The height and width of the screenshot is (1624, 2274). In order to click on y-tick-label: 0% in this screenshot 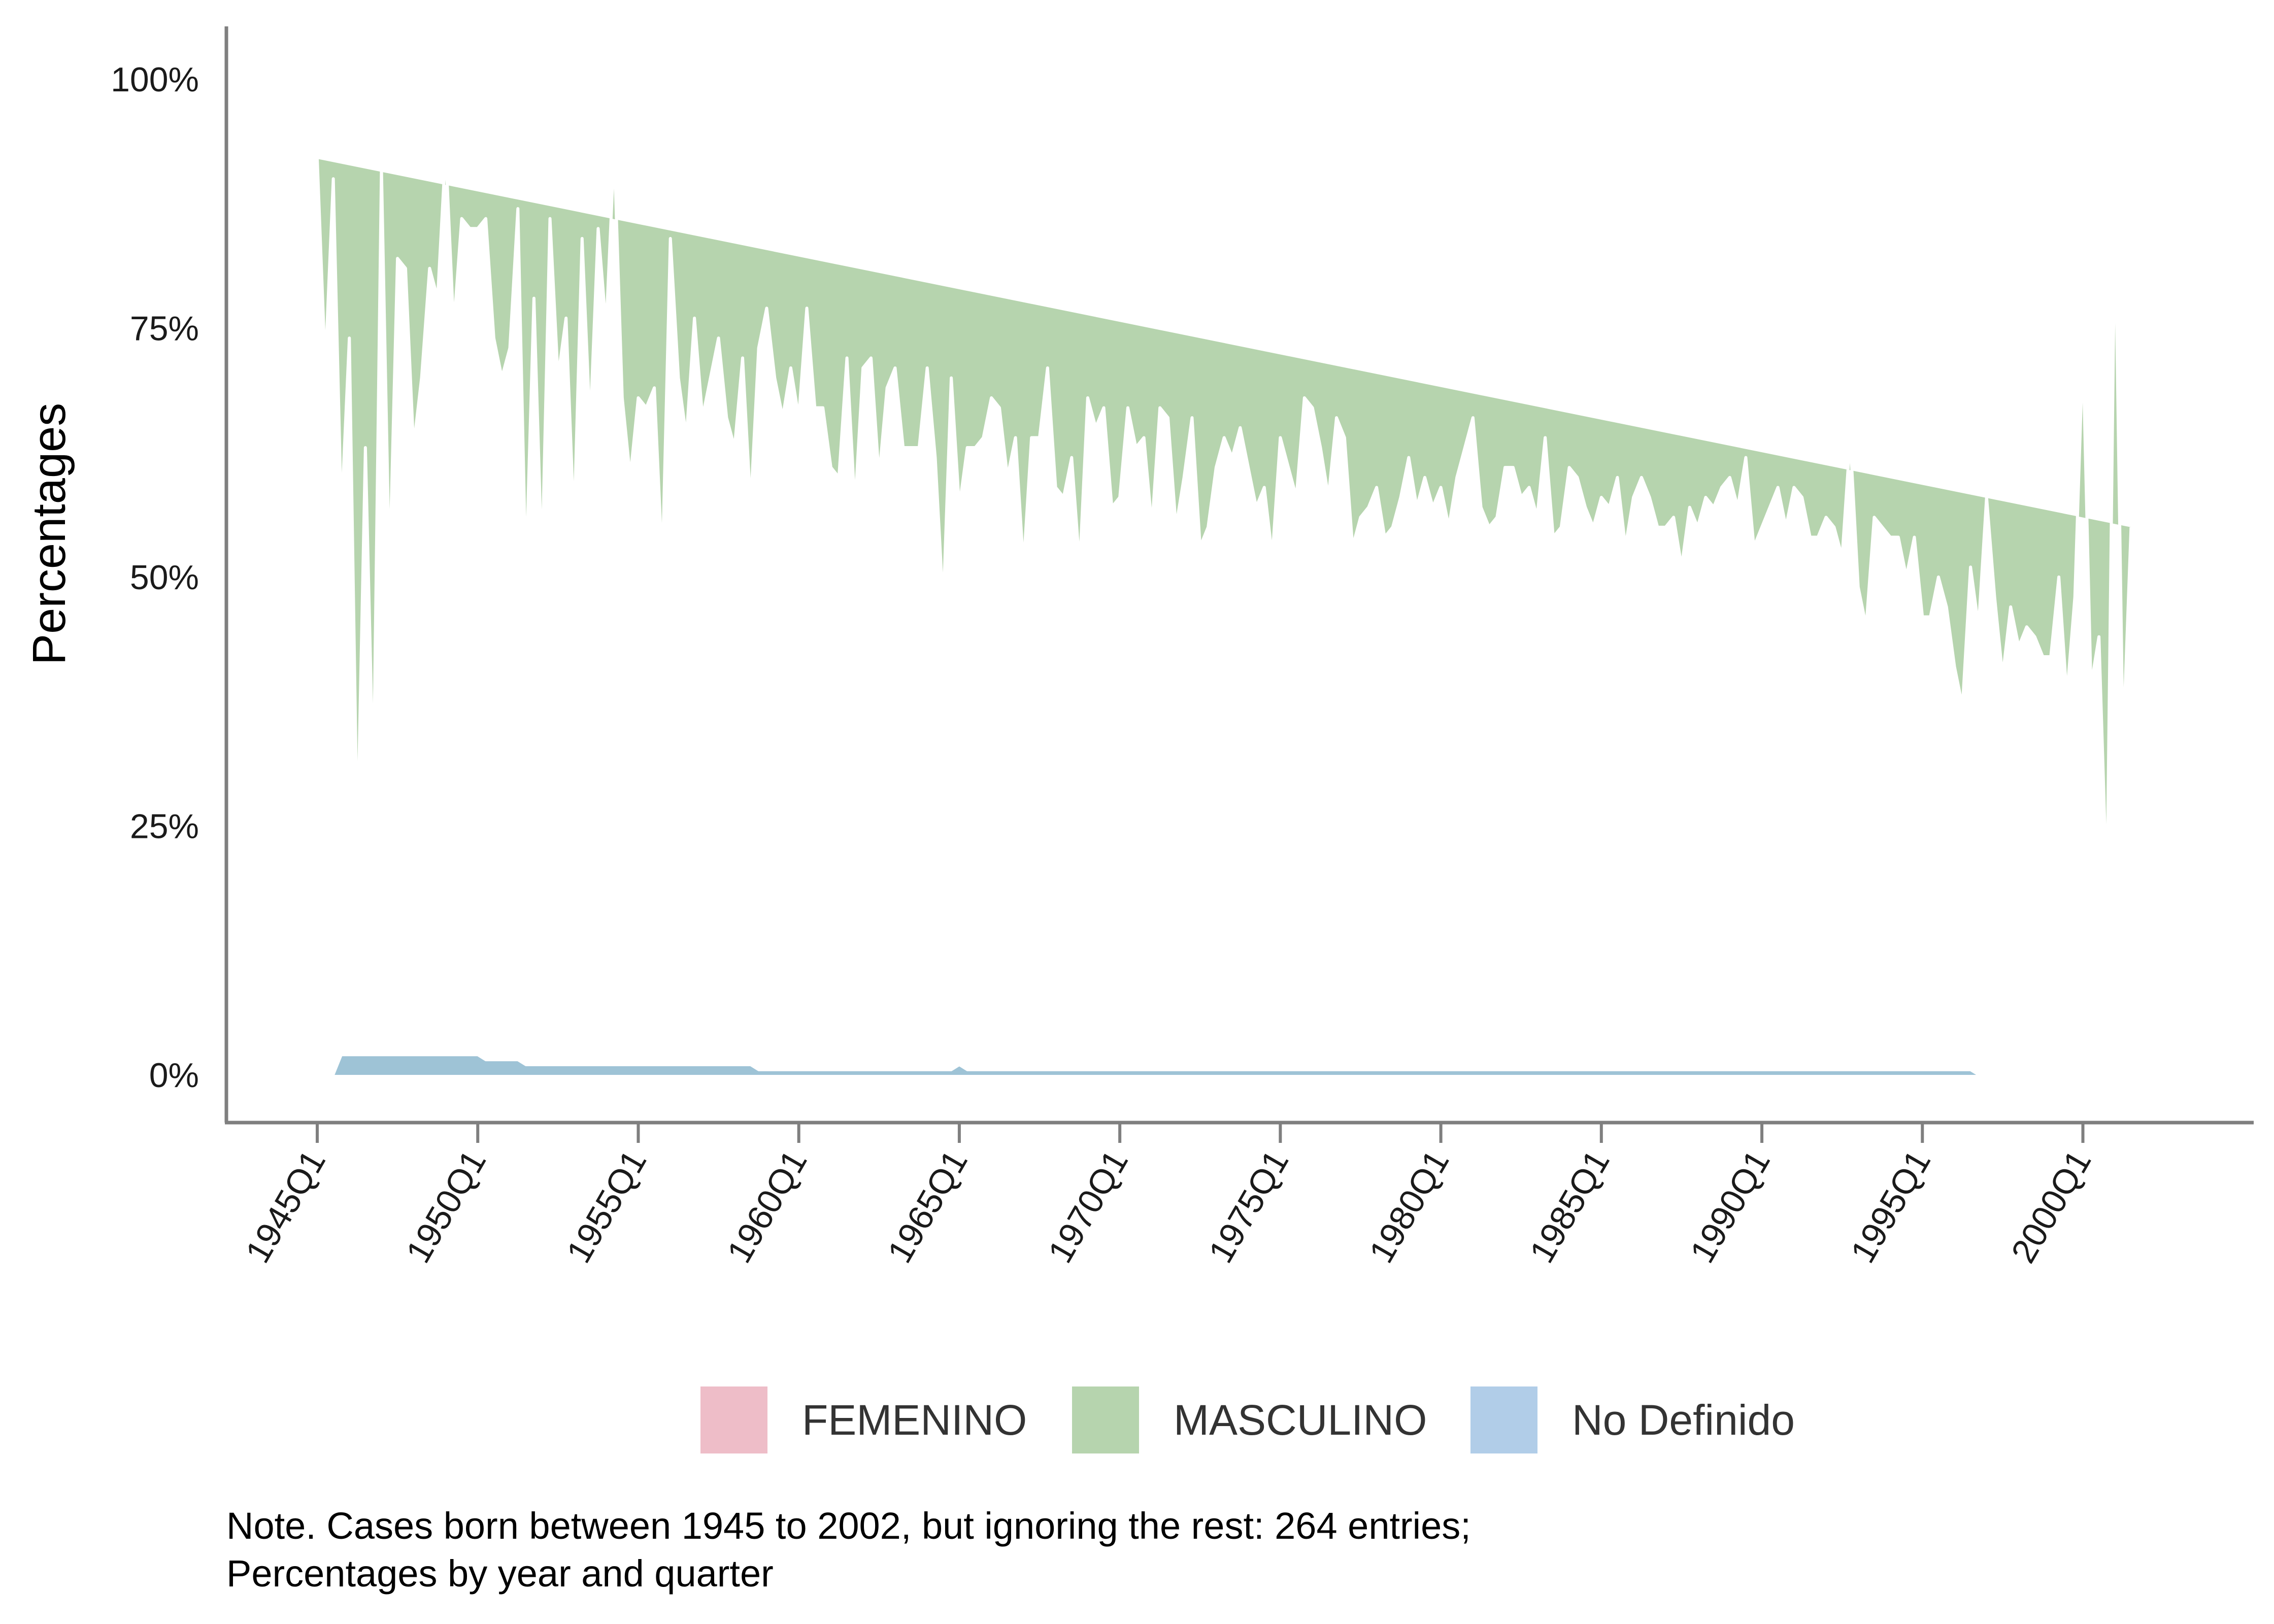, I will do `click(174, 1075)`.